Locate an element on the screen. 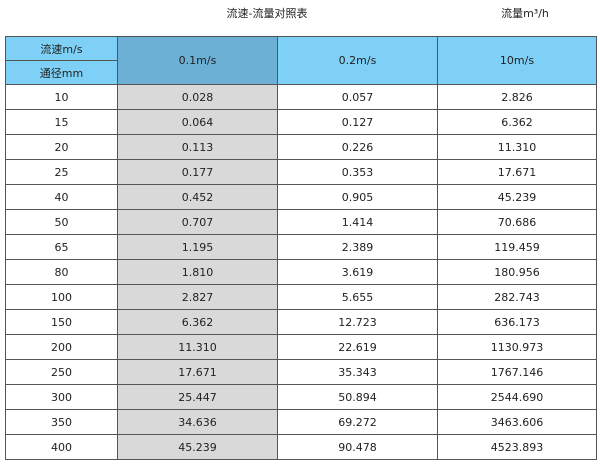 This screenshot has height=466, width=600. table-row: 10 0.028 0.057 2.826 is located at coordinates (301, 97).